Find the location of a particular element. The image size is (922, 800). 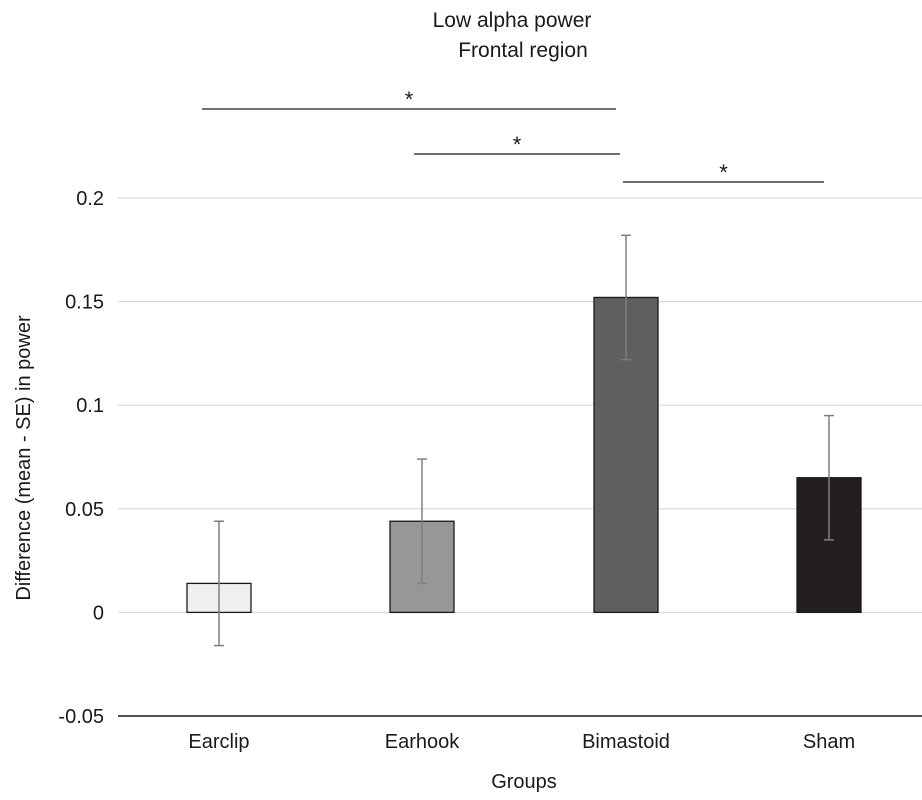

significance-brackets: * * * is located at coordinates (513, 136).